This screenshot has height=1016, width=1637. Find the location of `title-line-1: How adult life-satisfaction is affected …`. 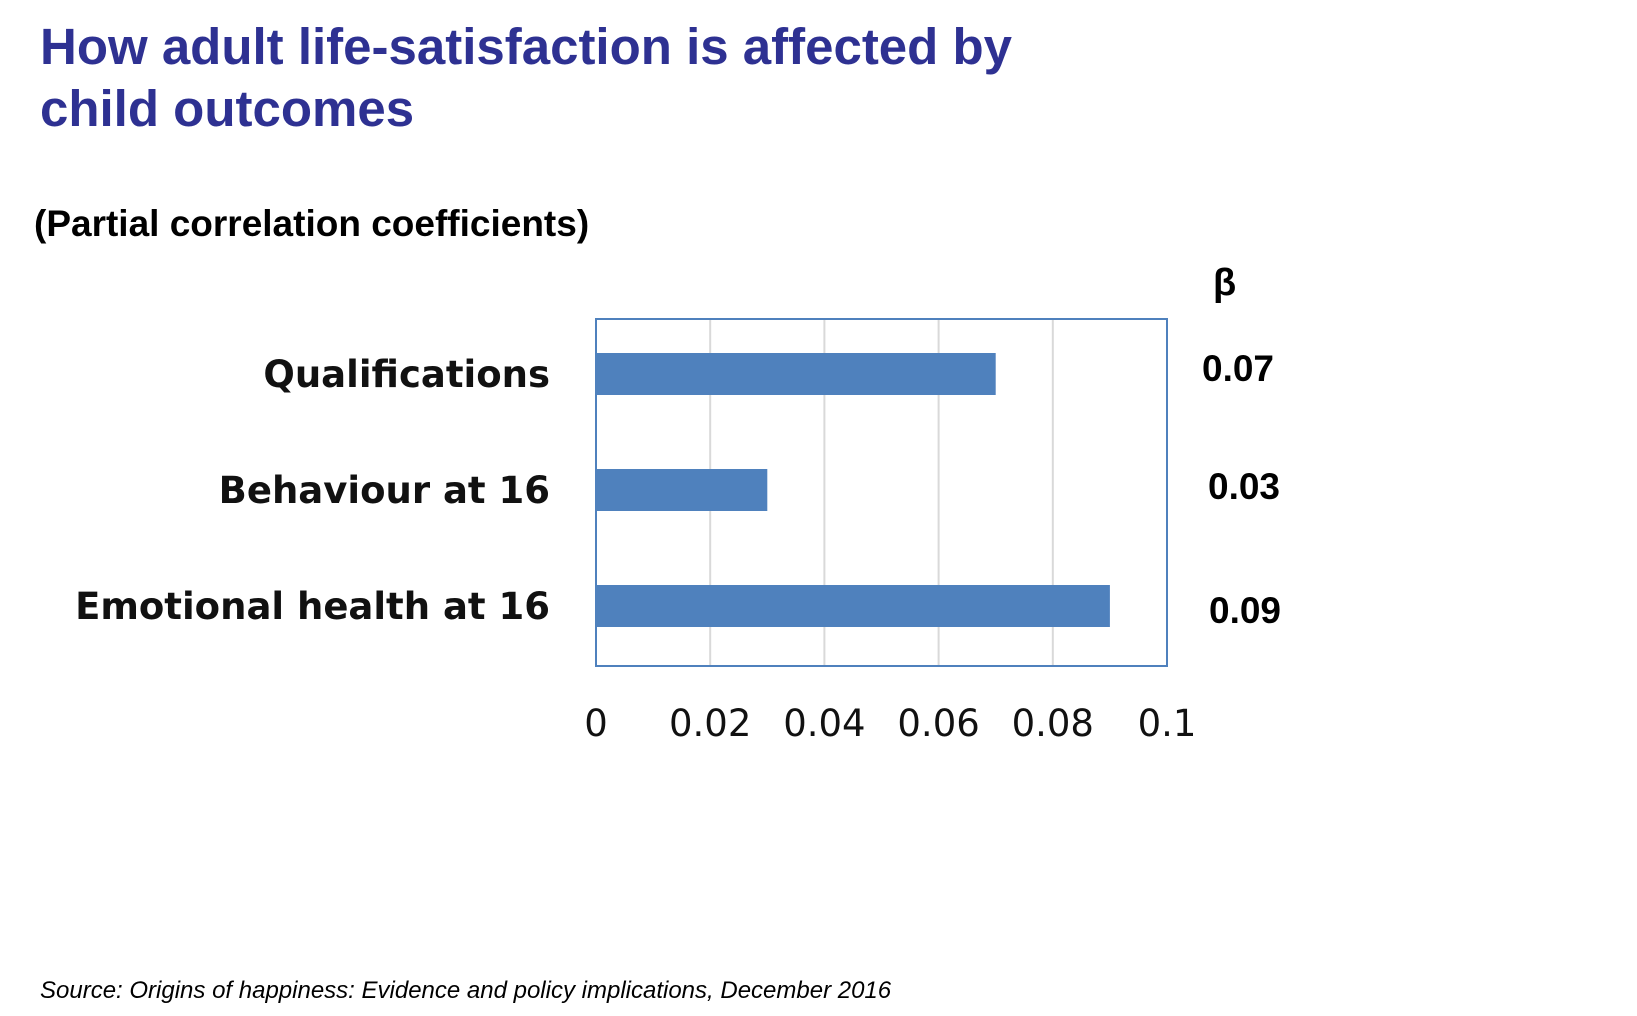

title-line-1: How adult life-satisfaction is affected … is located at coordinates (526, 46).